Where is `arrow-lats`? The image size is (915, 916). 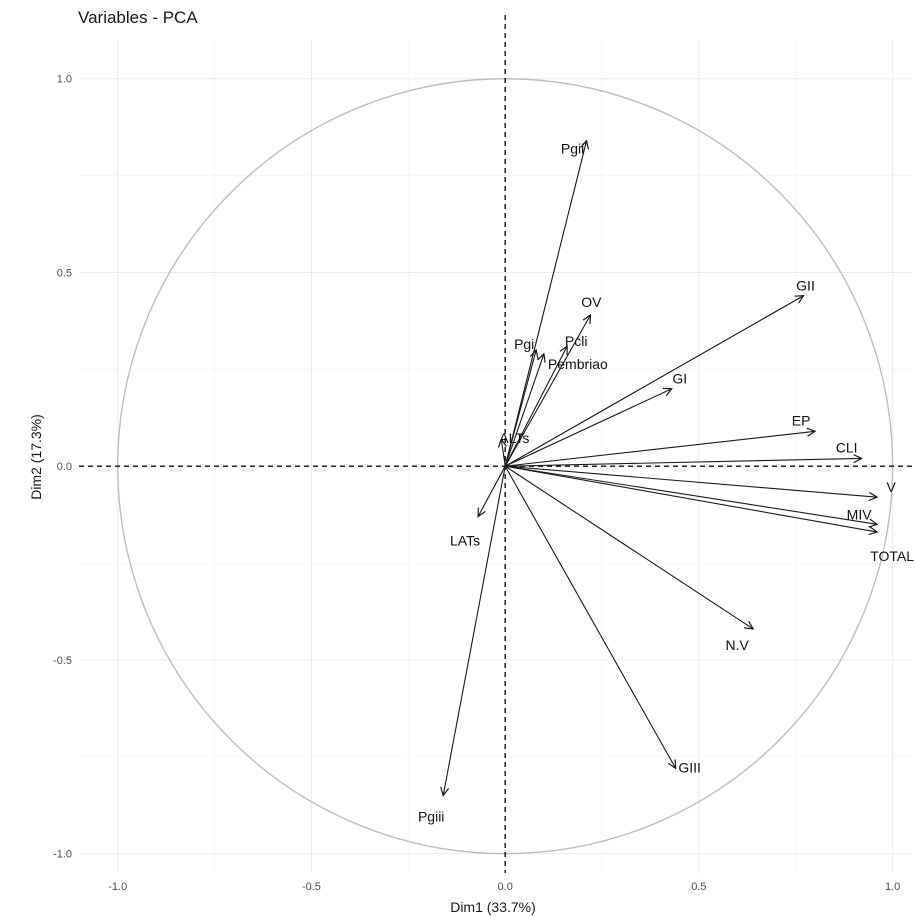
arrow-lats is located at coordinates (491, 491).